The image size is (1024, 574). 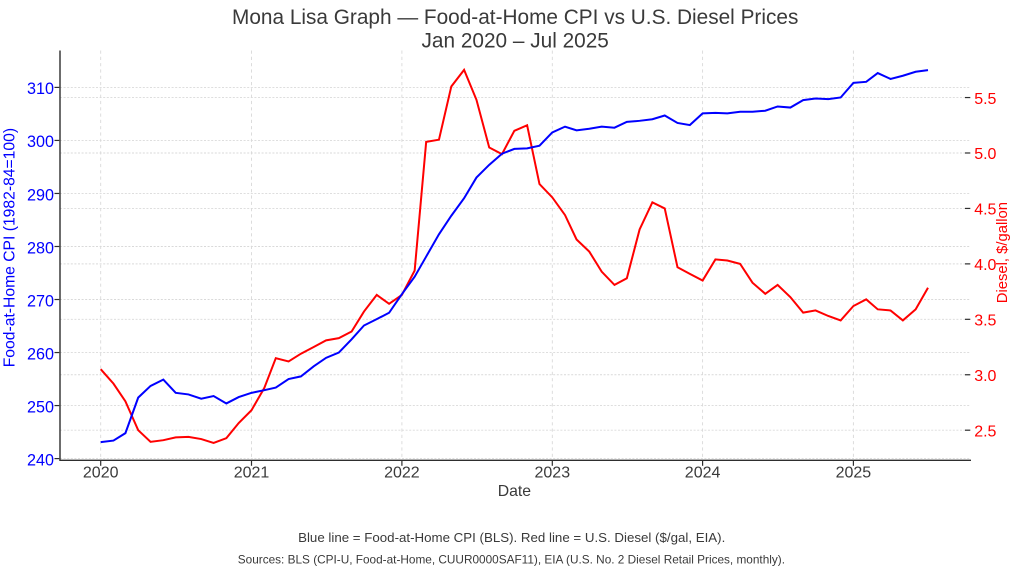 I want to click on svg-text: 2020, so click(x=101, y=473).